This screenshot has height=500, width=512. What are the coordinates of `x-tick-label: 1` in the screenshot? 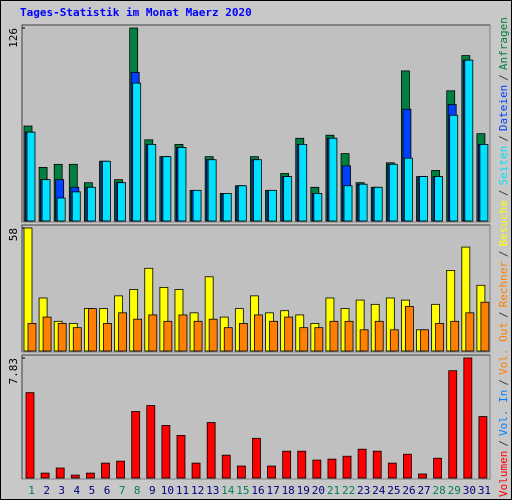 It's located at (31, 490).